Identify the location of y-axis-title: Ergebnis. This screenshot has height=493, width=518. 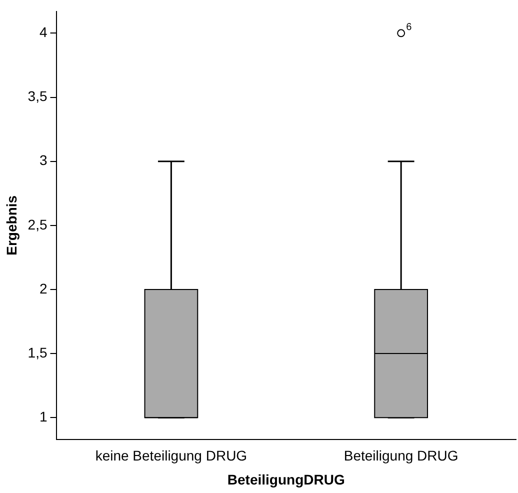
(11, 225).